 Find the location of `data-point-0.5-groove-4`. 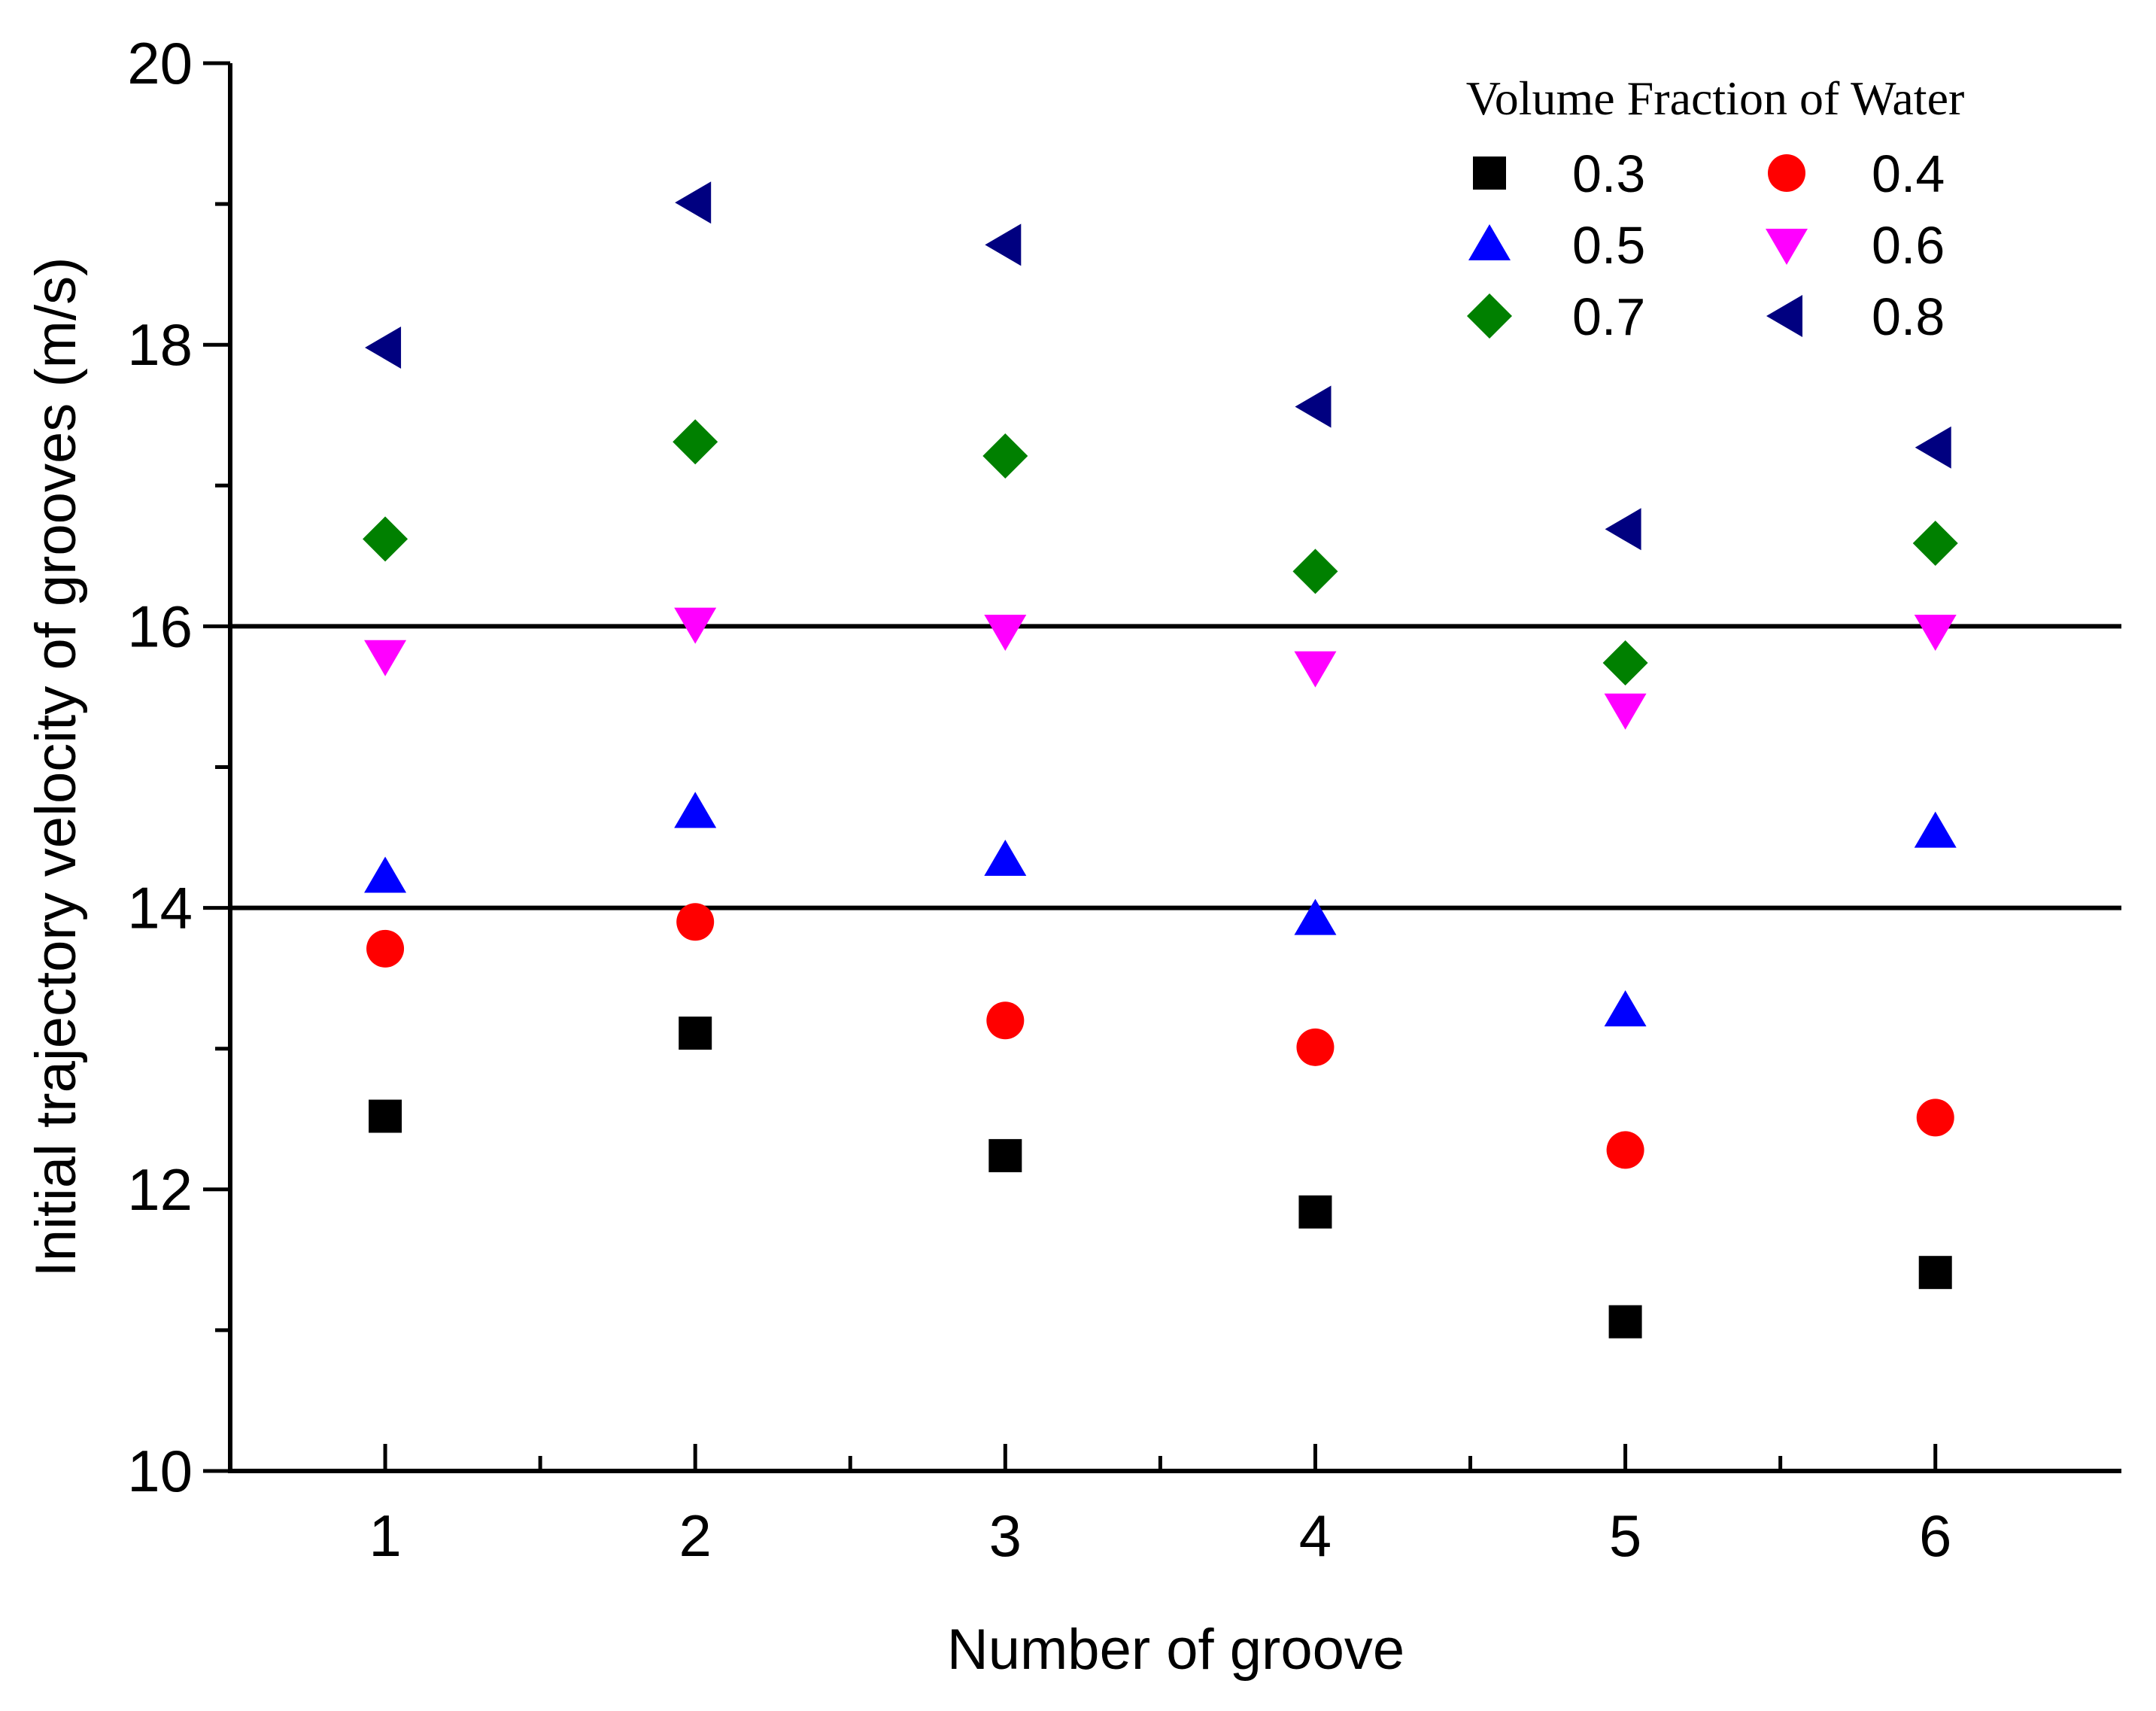

data-point-0.5-groove-4 is located at coordinates (1315, 916).